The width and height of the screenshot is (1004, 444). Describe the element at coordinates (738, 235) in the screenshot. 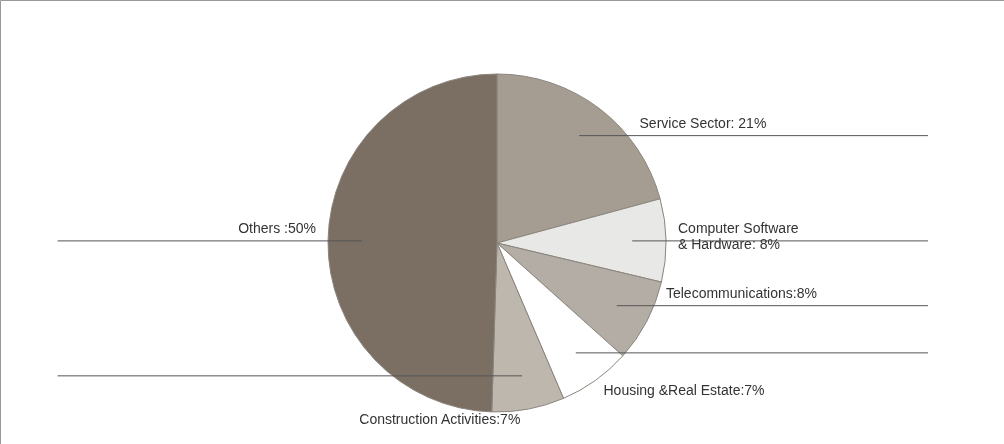

I see `slice-label: Computer Software & Hardware: 8%` at that location.